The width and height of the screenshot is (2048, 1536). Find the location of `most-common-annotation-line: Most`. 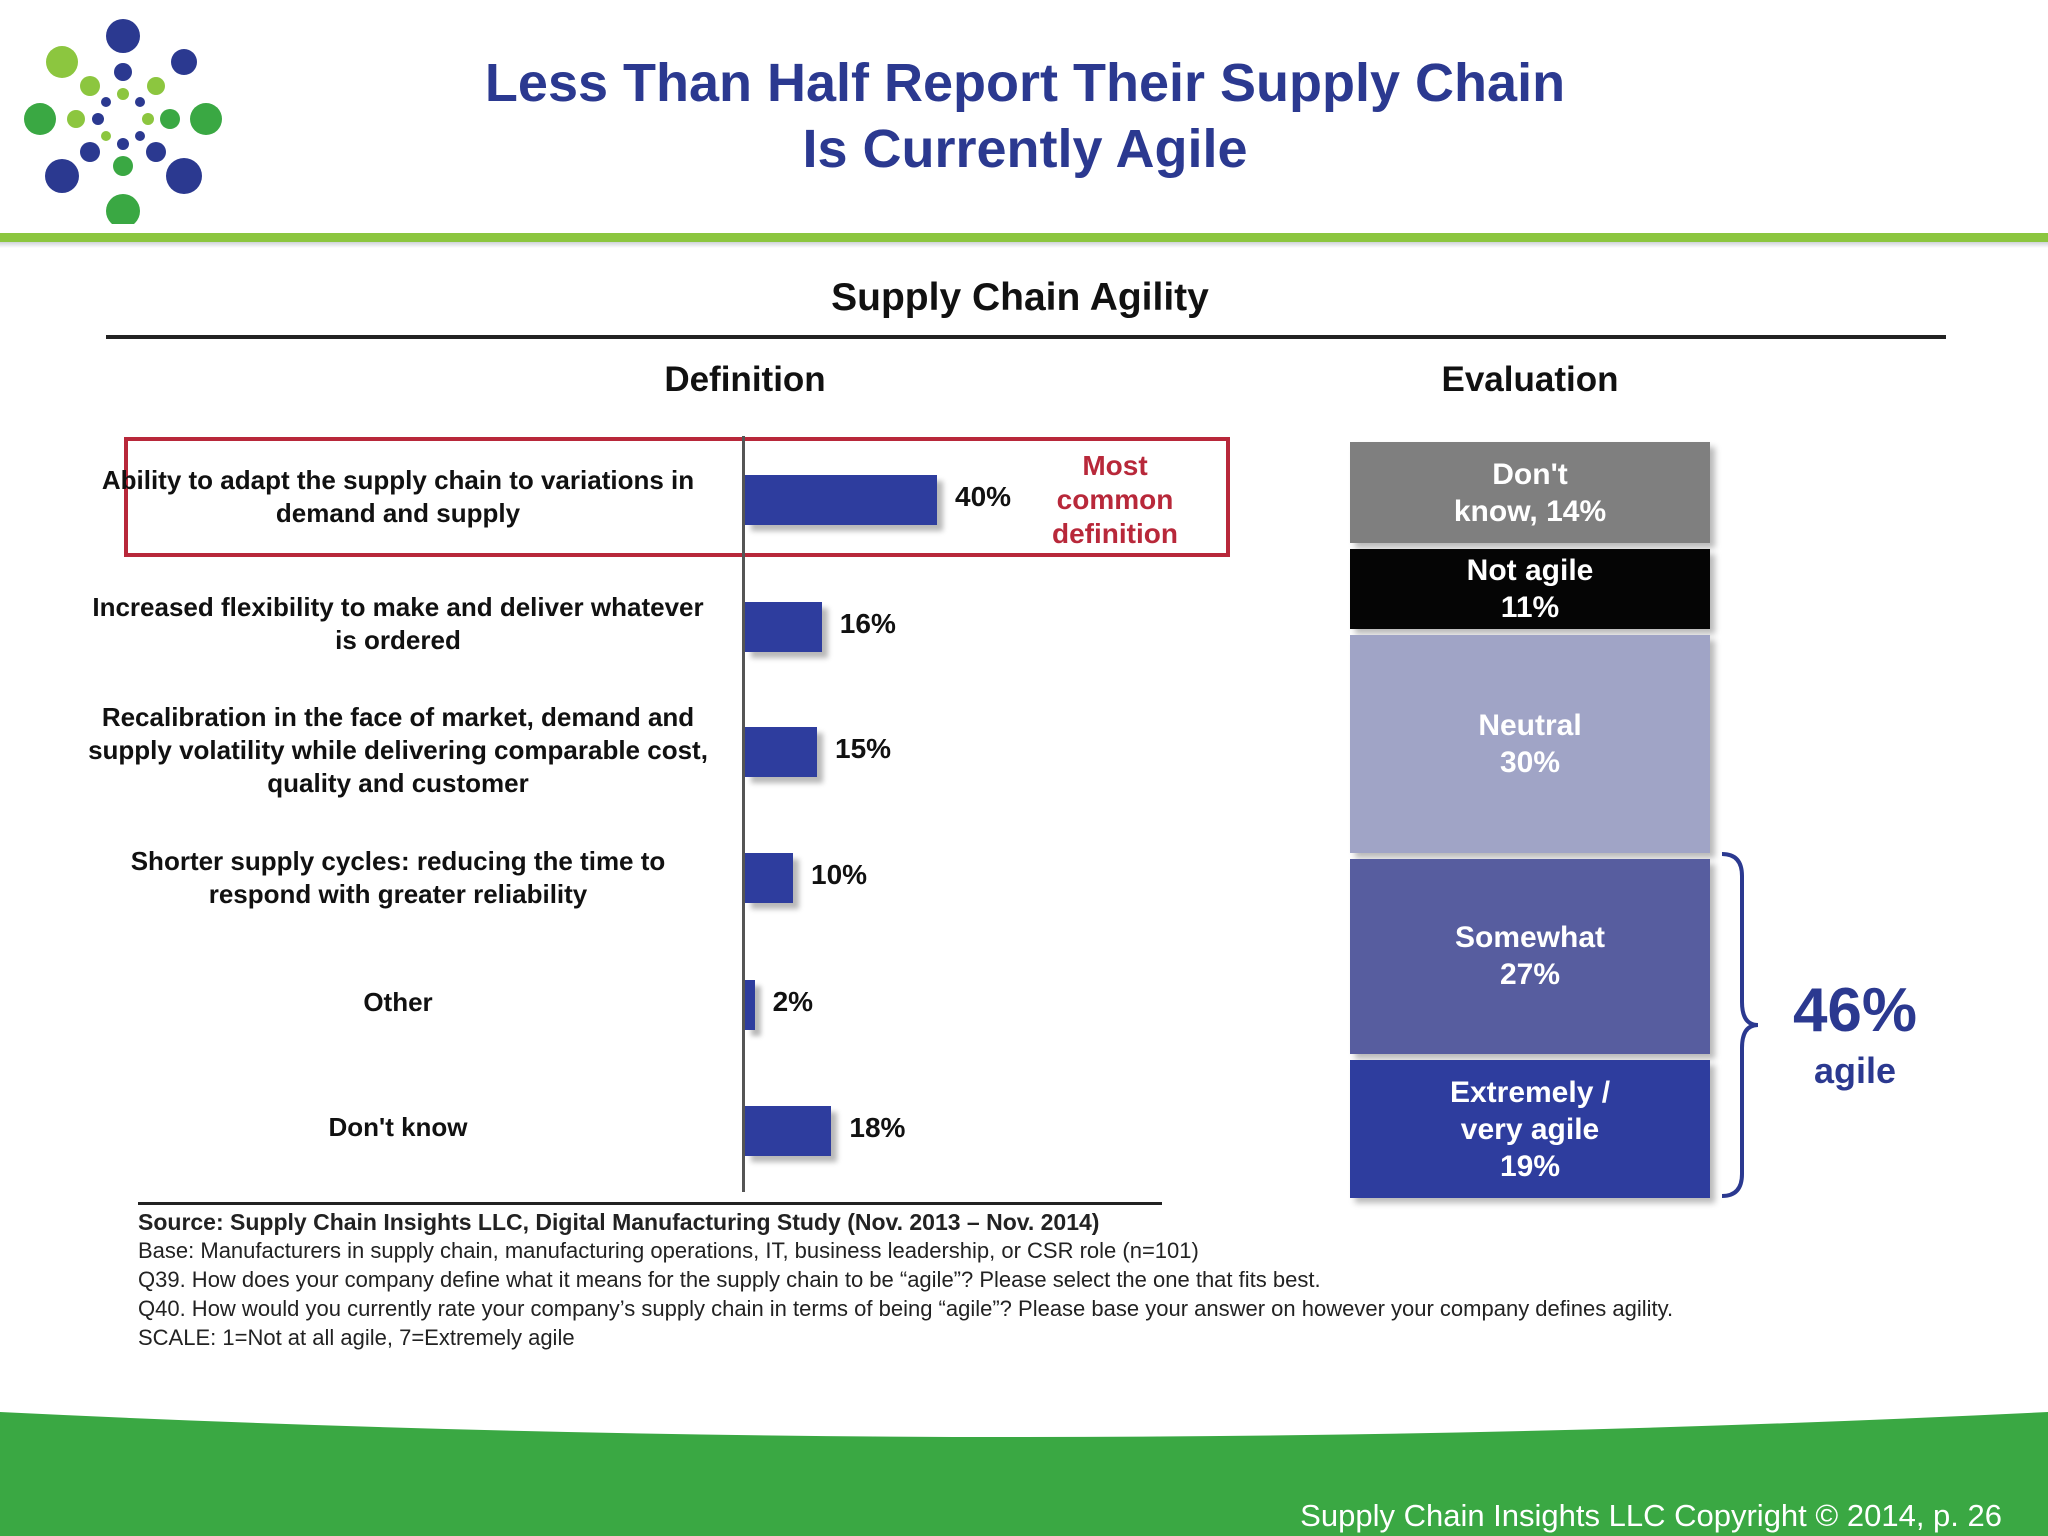

most-common-annotation-line: Most is located at coordinates (1115, 465).